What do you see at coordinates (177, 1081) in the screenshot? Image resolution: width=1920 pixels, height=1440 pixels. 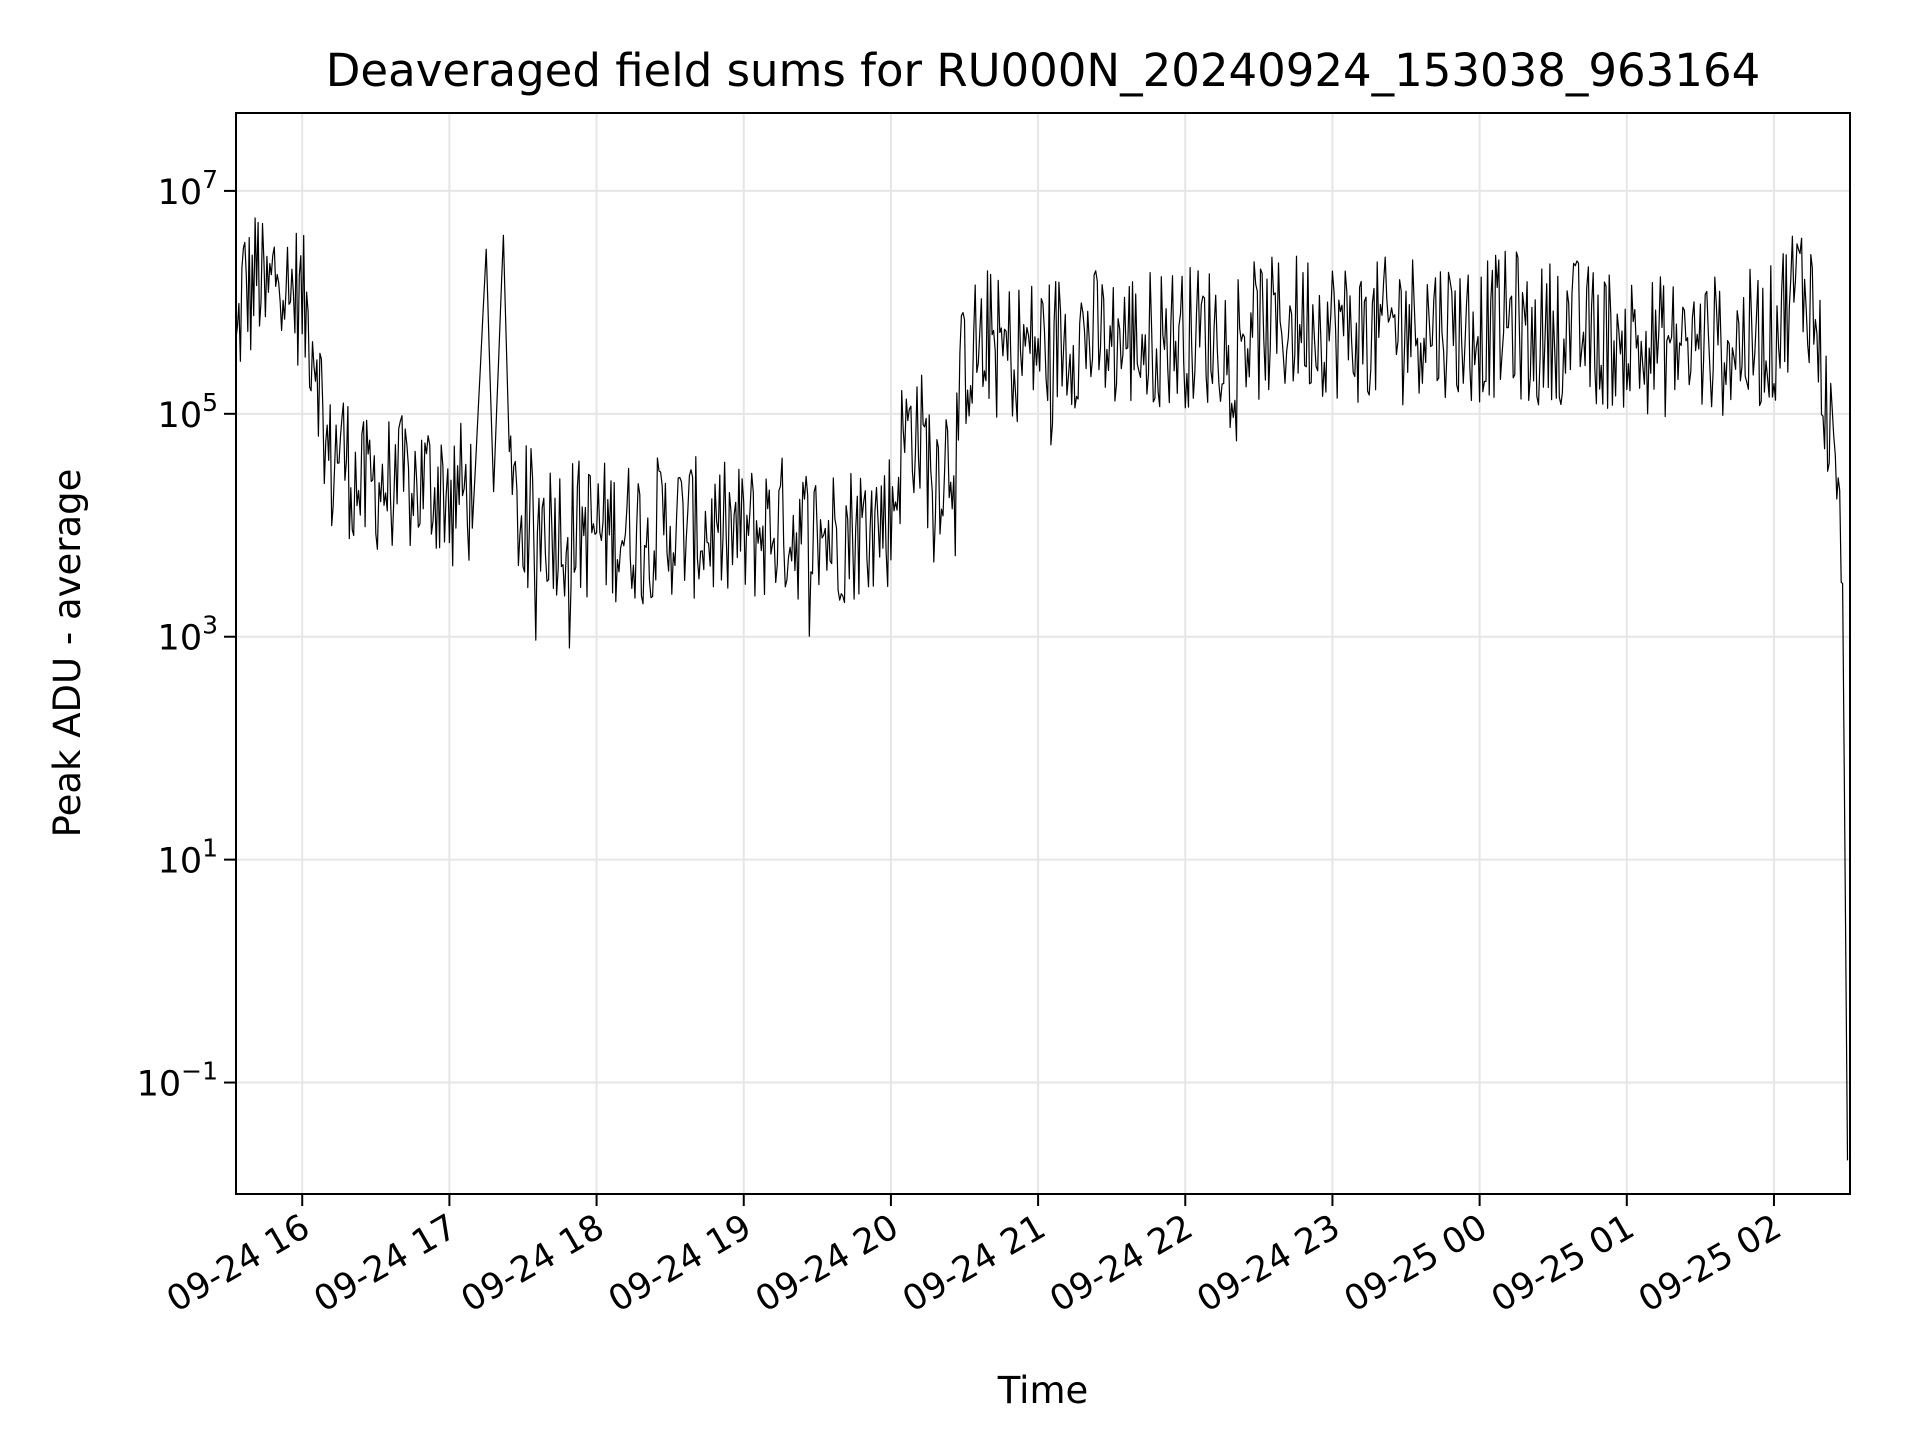 I see `y-tick-label: 10⁻¹` at bounding box center [177, 1081].